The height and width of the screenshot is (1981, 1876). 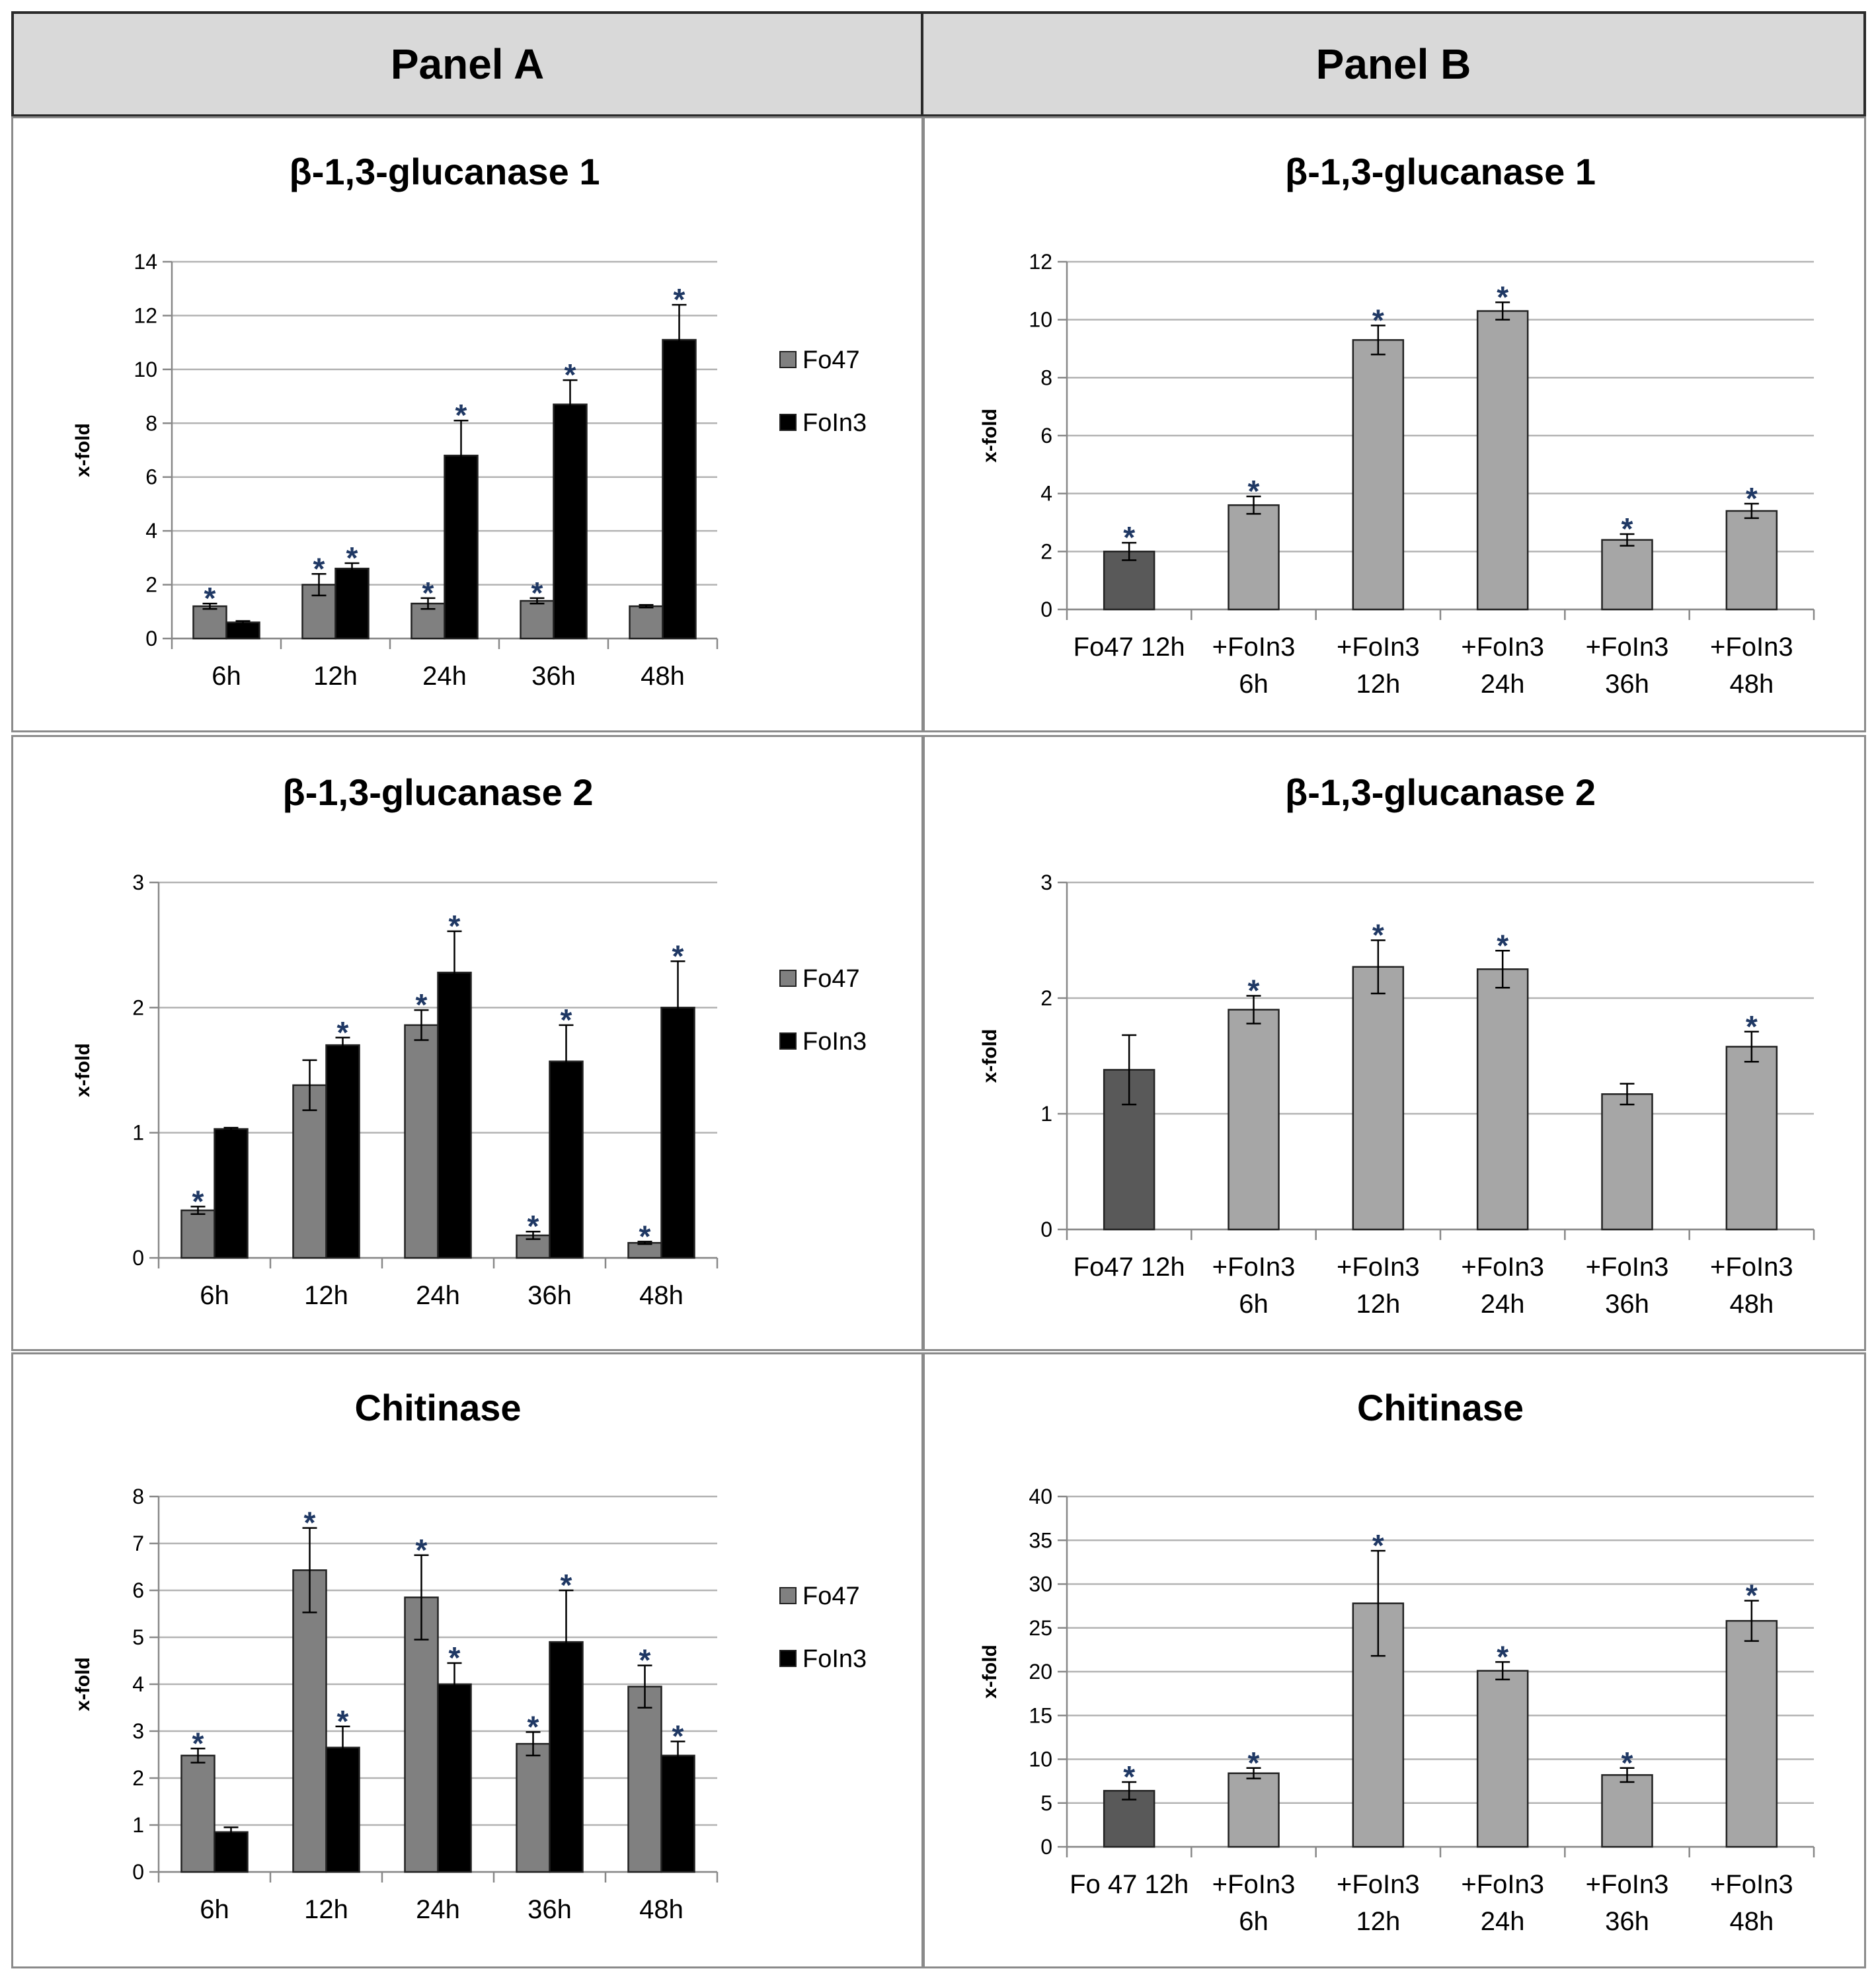 What do you see at coordinates (831, 1596) in the screenshot?
I see `chart-a3-legend-label-fo47: Fo47` at bounding box center [831, 1596].